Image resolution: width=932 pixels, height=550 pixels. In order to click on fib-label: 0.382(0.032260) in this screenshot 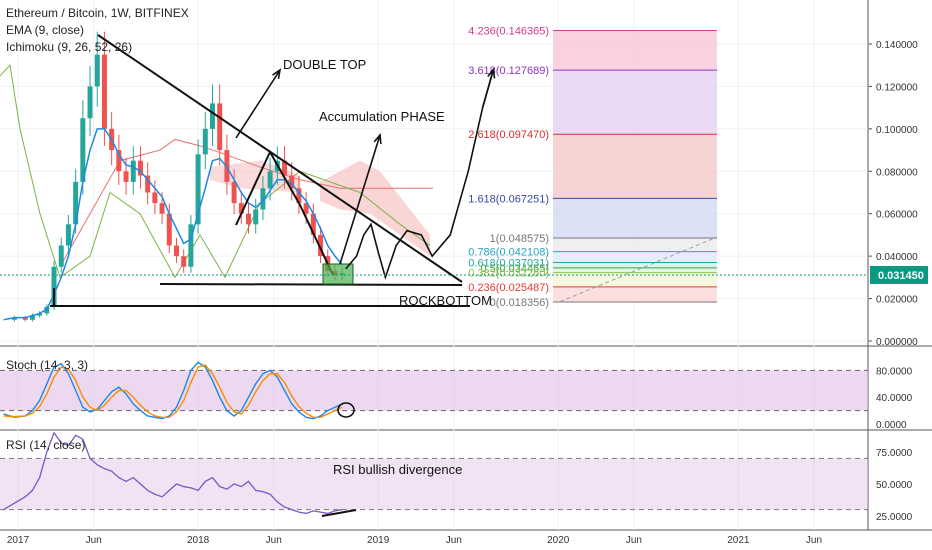, I will do `click(508, 274)`.